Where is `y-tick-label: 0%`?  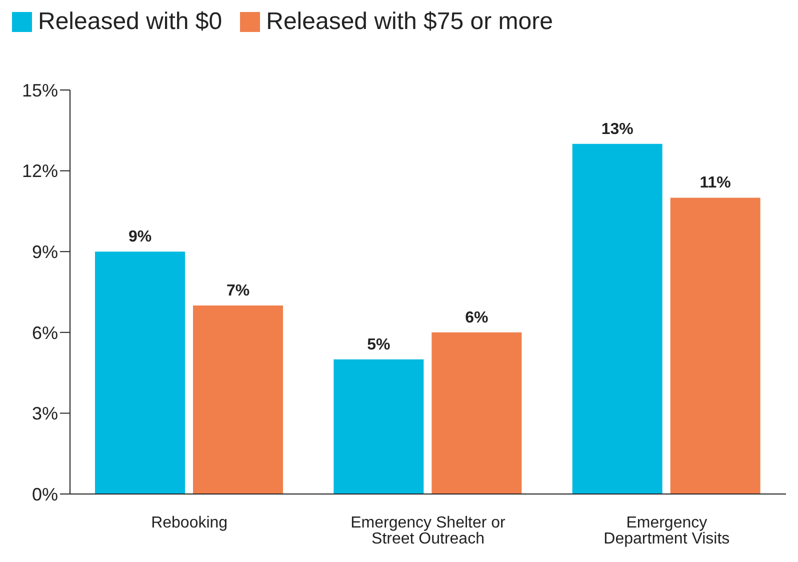 y-tick-label: 0% is located at coordinates (45, 494).